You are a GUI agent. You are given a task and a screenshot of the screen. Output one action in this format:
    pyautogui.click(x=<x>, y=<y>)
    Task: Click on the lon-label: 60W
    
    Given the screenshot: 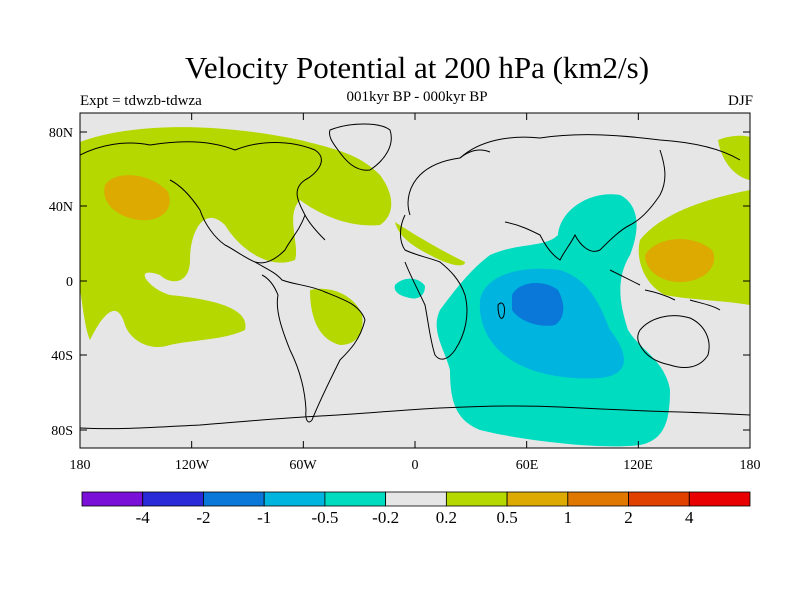 What is the action you would take?
    pyautogui.click(x=303, y=465)
    